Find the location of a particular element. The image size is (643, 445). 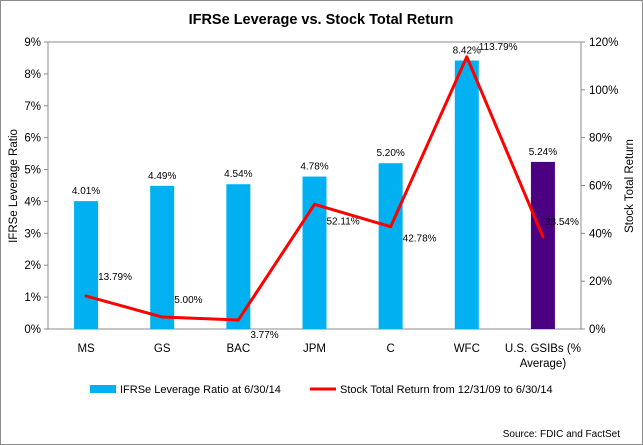

line-data-label: 3.77% is located at coordinates (264, 335).